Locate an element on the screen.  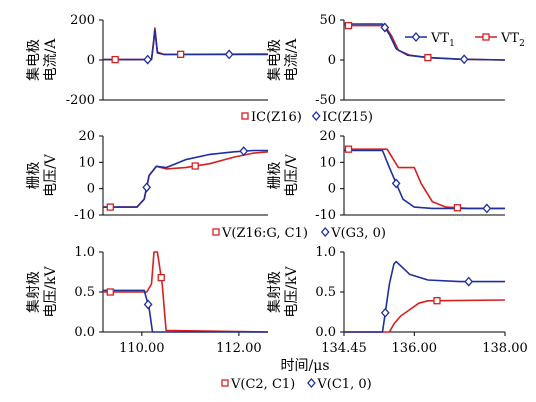
x-tick-label: 112.00 is located at coordinates (239, 348).